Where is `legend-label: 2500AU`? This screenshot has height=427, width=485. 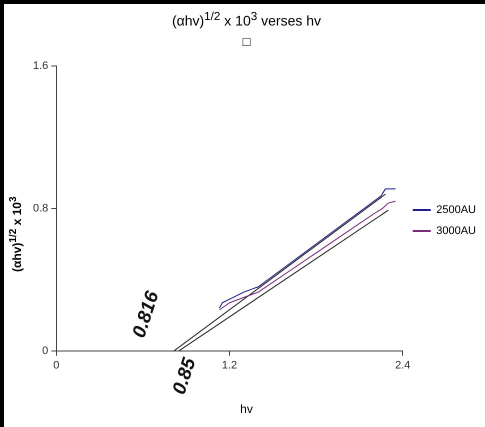 legend-label: 2500AU is located at coordinates (456, 210).